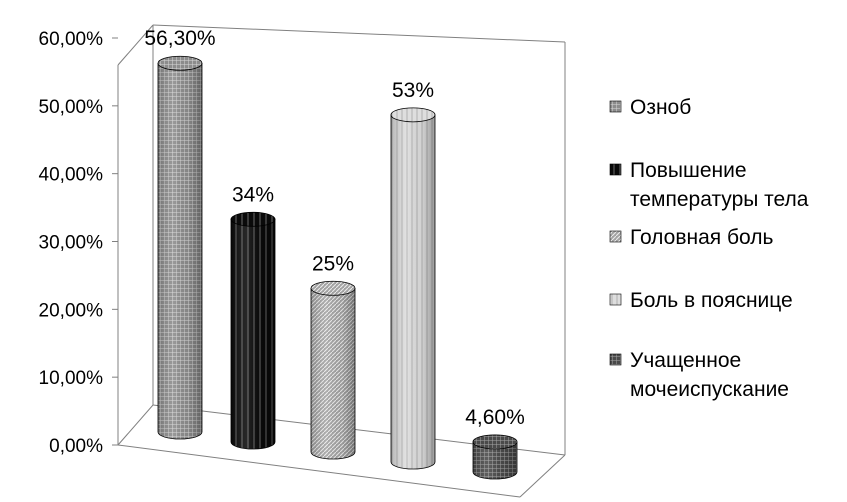 The width and height of the screenshot is (847, 502). What do you see at coordinates (542, 476) in the screenshot?
I see `floor-right-edge` at bounding box center [542, 476].